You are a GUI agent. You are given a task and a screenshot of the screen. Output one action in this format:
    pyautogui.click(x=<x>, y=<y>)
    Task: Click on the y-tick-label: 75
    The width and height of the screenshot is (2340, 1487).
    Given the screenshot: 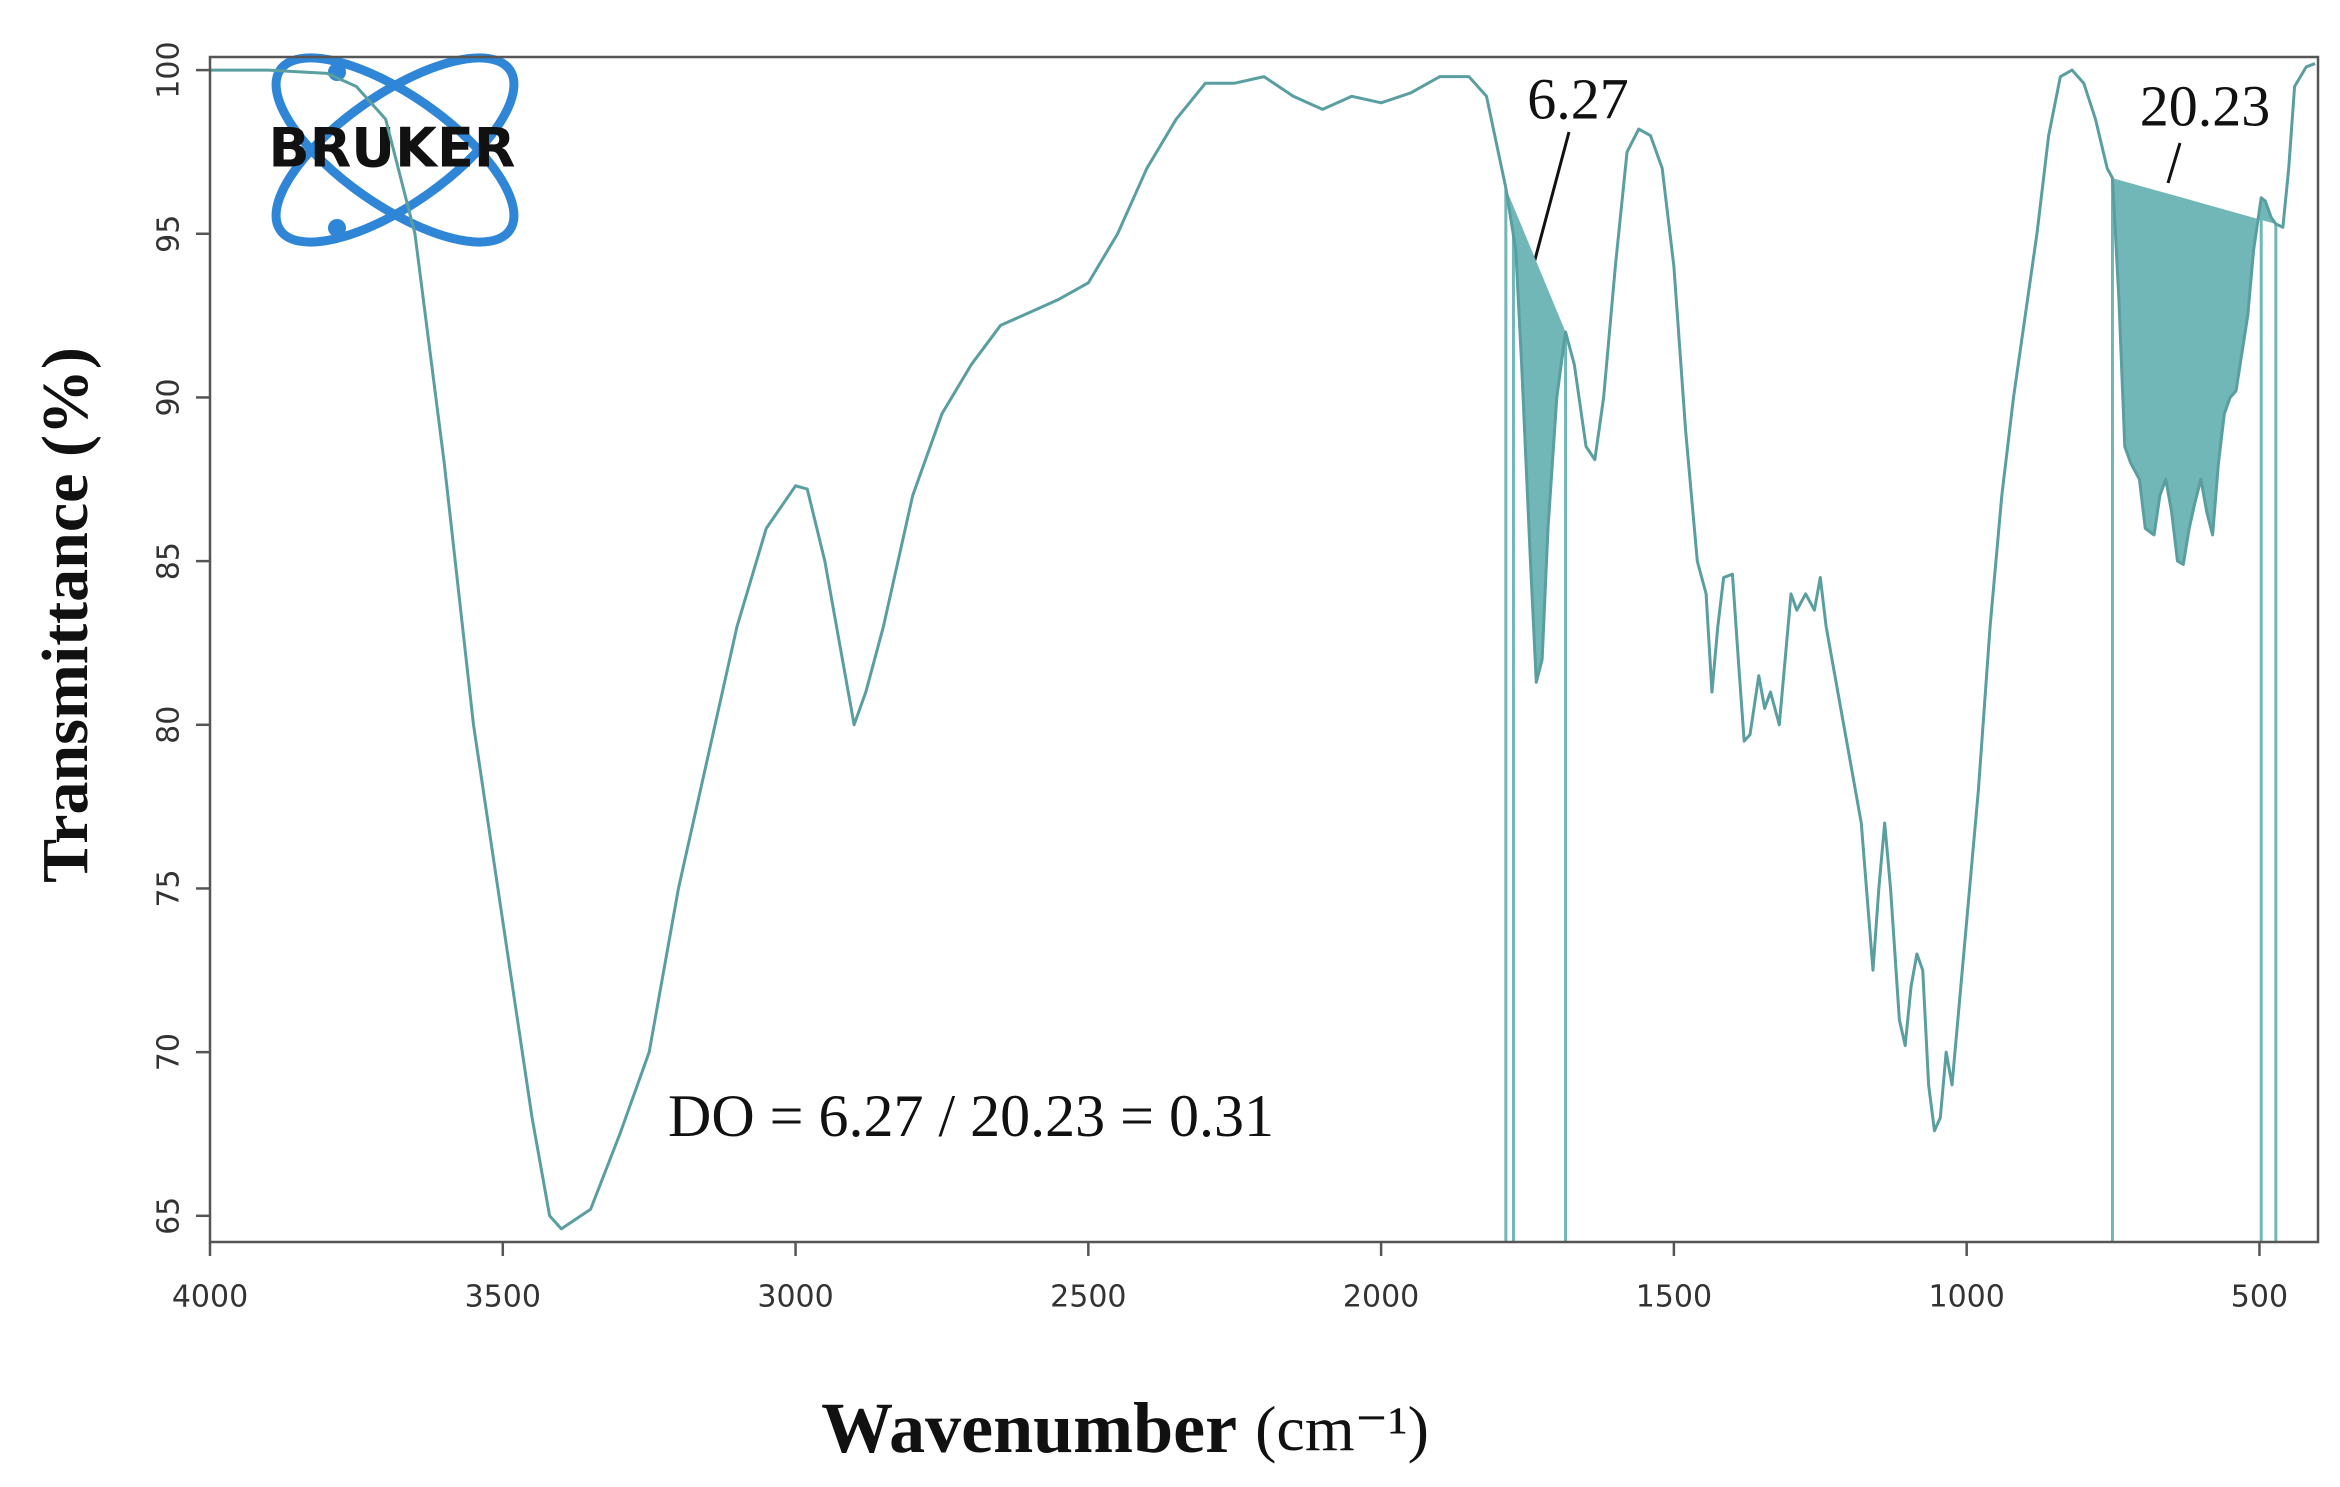 What is the action you would take?
    pyautogui.click(x=169, y=888)
    